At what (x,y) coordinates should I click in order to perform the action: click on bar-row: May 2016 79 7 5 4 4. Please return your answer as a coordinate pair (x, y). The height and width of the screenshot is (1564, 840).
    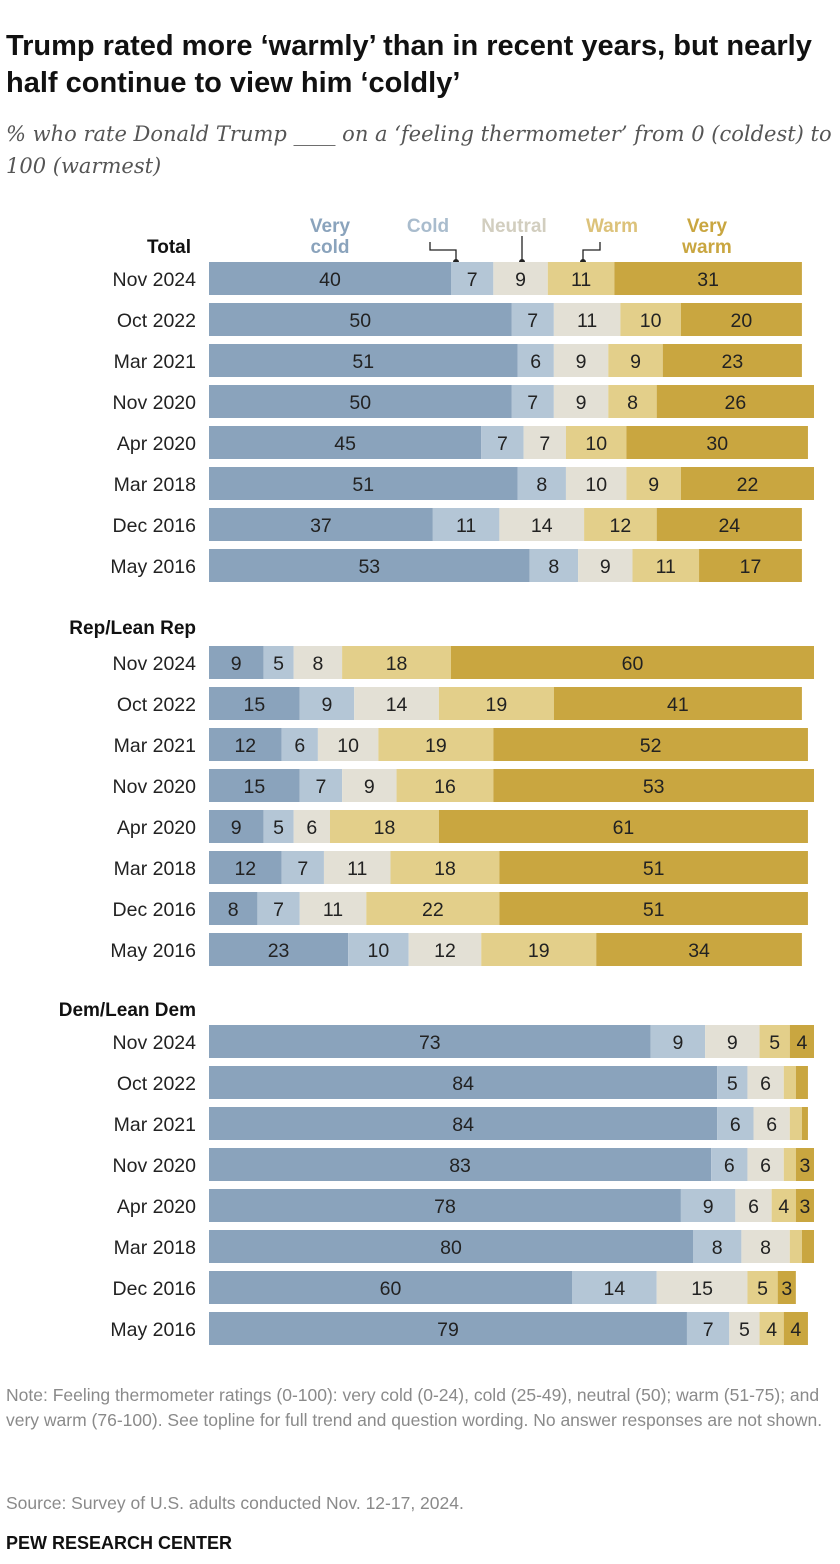
    Looking at the image, I should click on (459, 1328).